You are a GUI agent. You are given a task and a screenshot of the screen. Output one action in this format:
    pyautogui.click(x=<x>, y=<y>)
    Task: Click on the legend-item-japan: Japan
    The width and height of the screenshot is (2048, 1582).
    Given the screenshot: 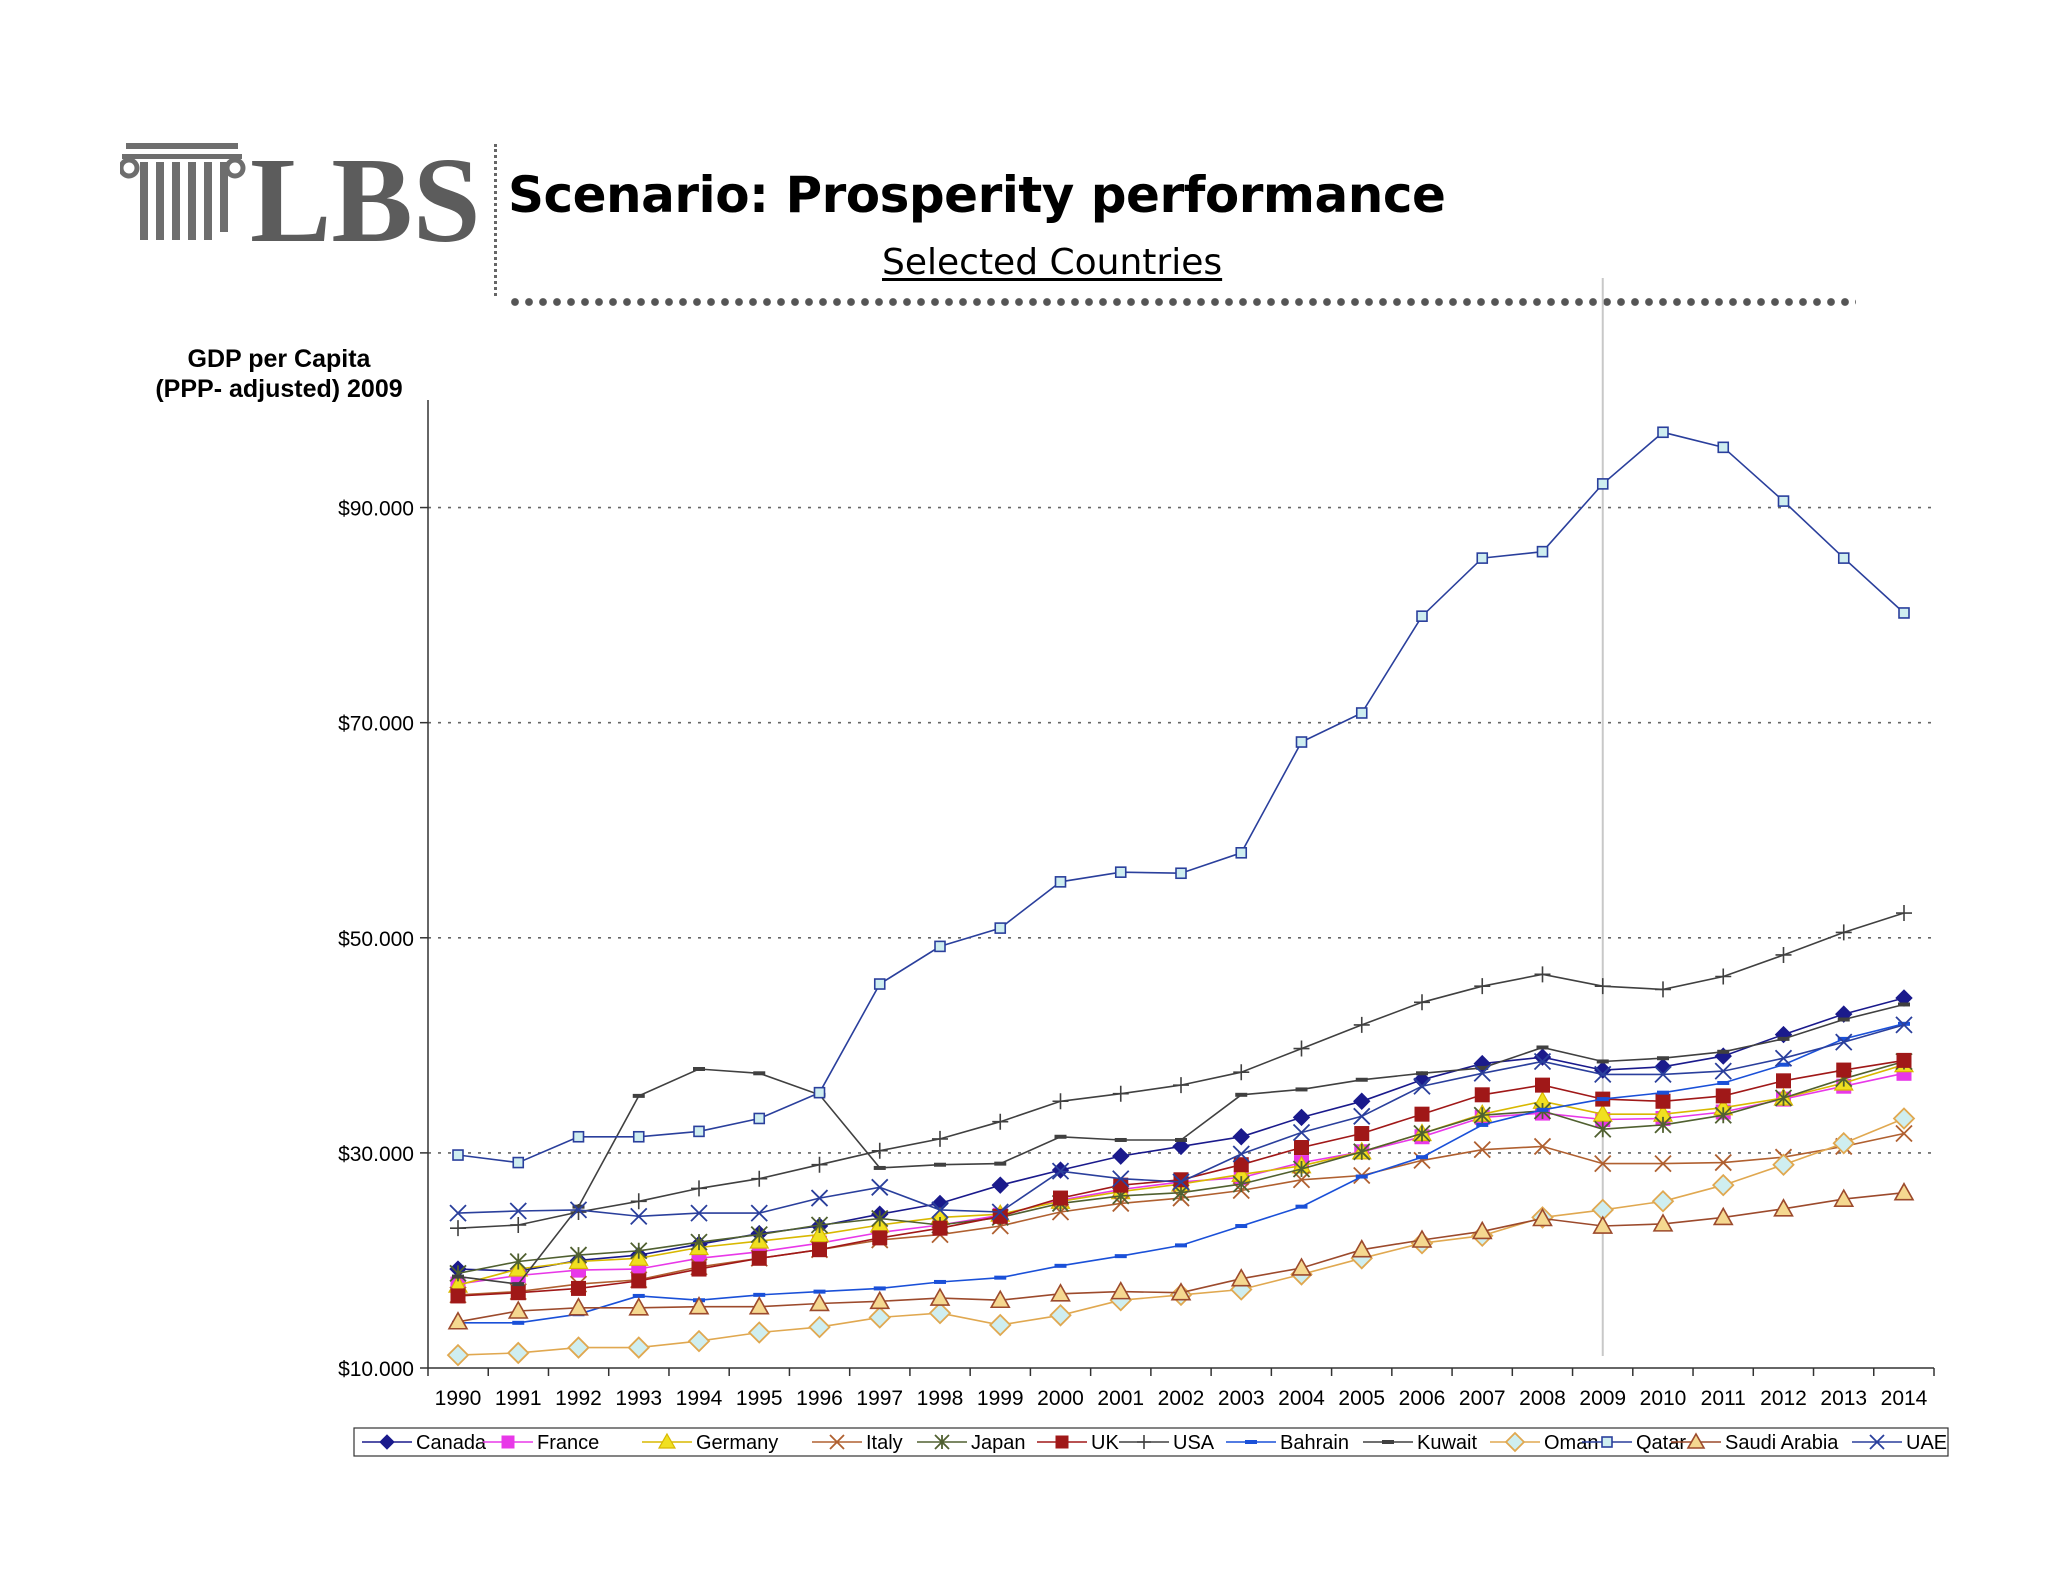 What is the action you would take?
    pyautogui.click(x=971, y=1443)
    